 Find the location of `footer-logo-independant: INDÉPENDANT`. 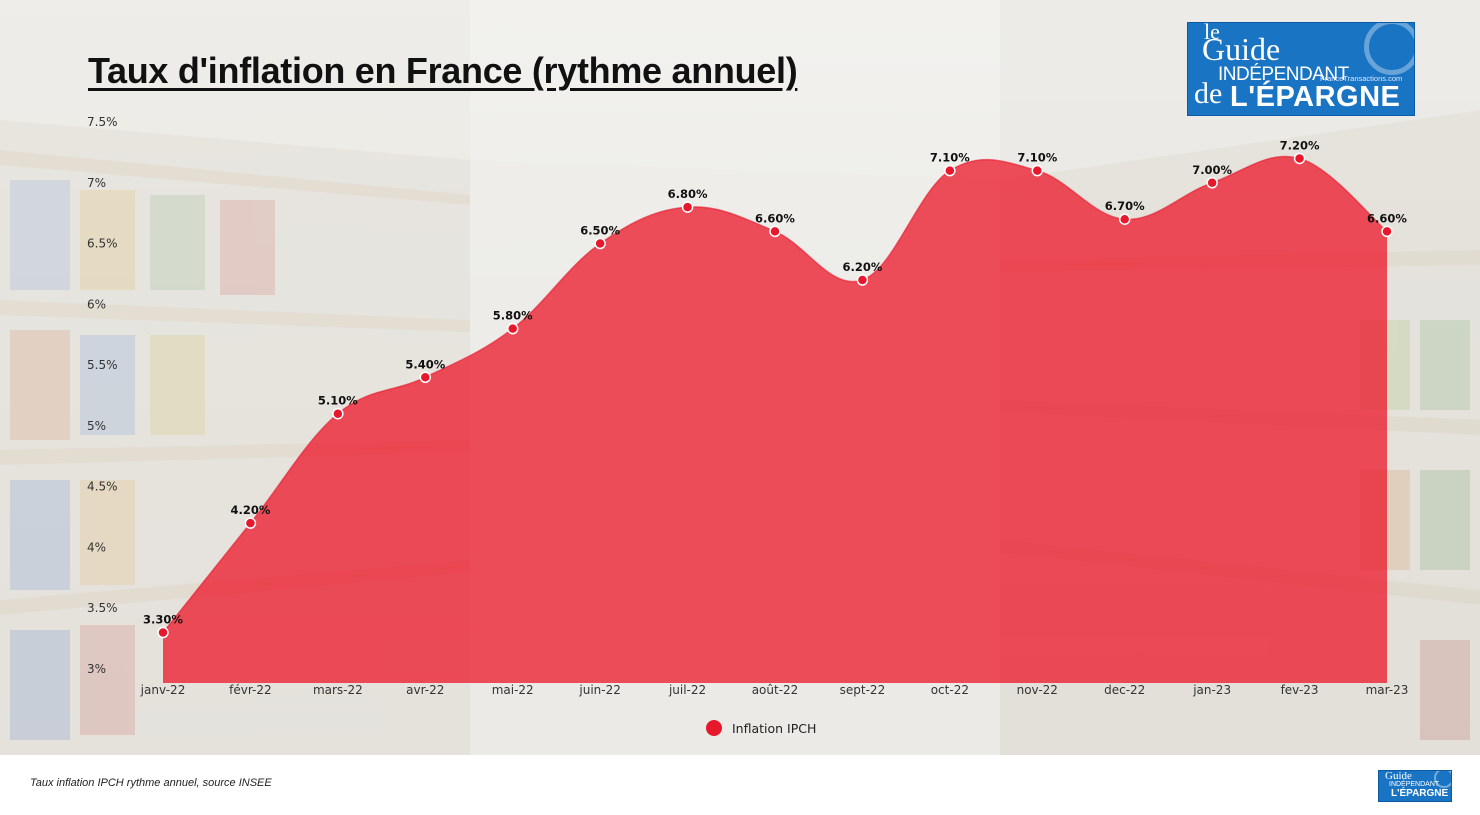

footer-logo-independant: INDÉPENDANT is located at coordinates (1414, 784).